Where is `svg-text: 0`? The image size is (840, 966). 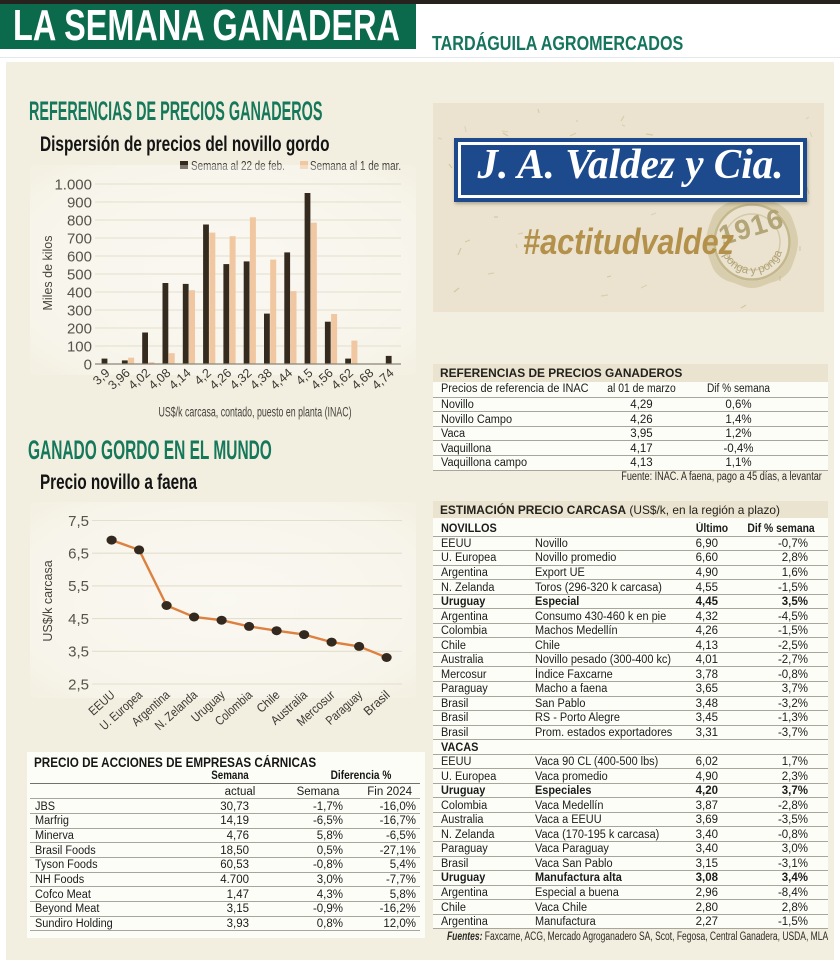
svg-text: 0 is located at coordinates (88, 364).